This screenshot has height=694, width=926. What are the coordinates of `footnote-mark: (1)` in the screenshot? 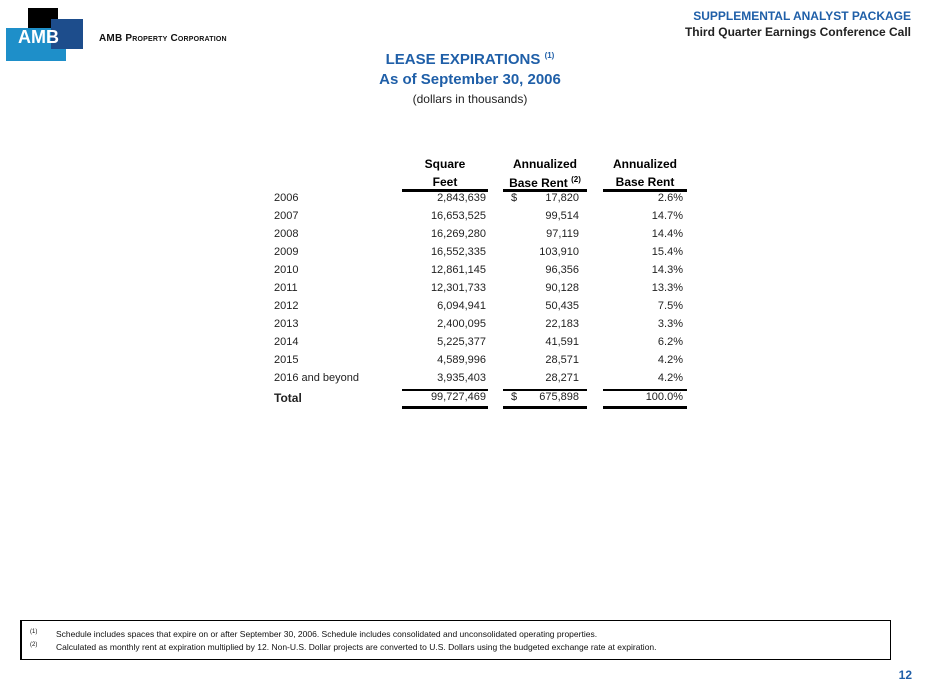 It's located at (34, 632).